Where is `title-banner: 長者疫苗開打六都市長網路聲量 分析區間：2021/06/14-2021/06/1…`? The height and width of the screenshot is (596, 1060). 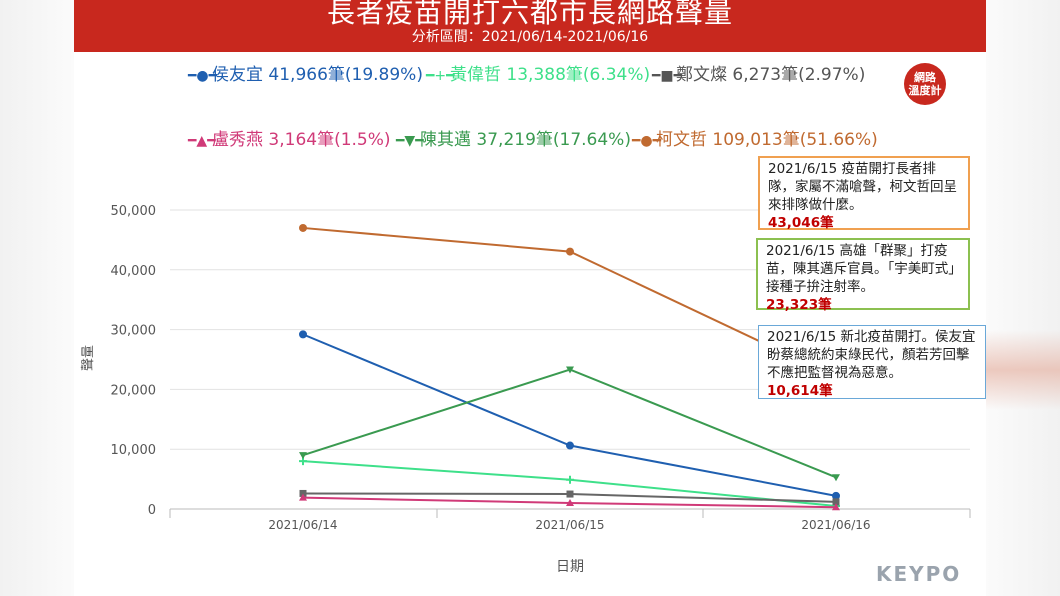
title-banner: 長者疫苗開打六都市長網路聲量 分析區間：2021/06/14-2021/06/1… is located at coordinates (530, 26).